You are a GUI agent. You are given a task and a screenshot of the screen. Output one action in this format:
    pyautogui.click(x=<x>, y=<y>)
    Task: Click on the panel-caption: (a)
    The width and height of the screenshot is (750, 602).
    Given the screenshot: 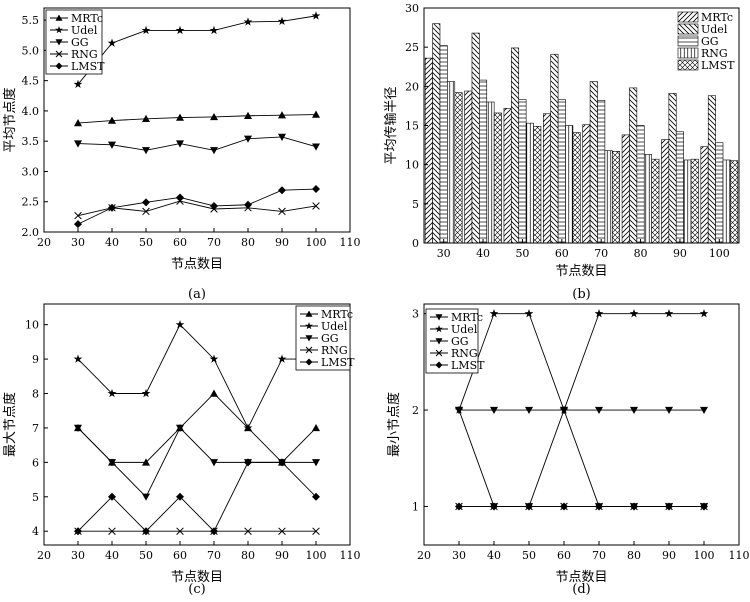 What is the action you would take?
    pyautogui.click(x=197, y=294)
    